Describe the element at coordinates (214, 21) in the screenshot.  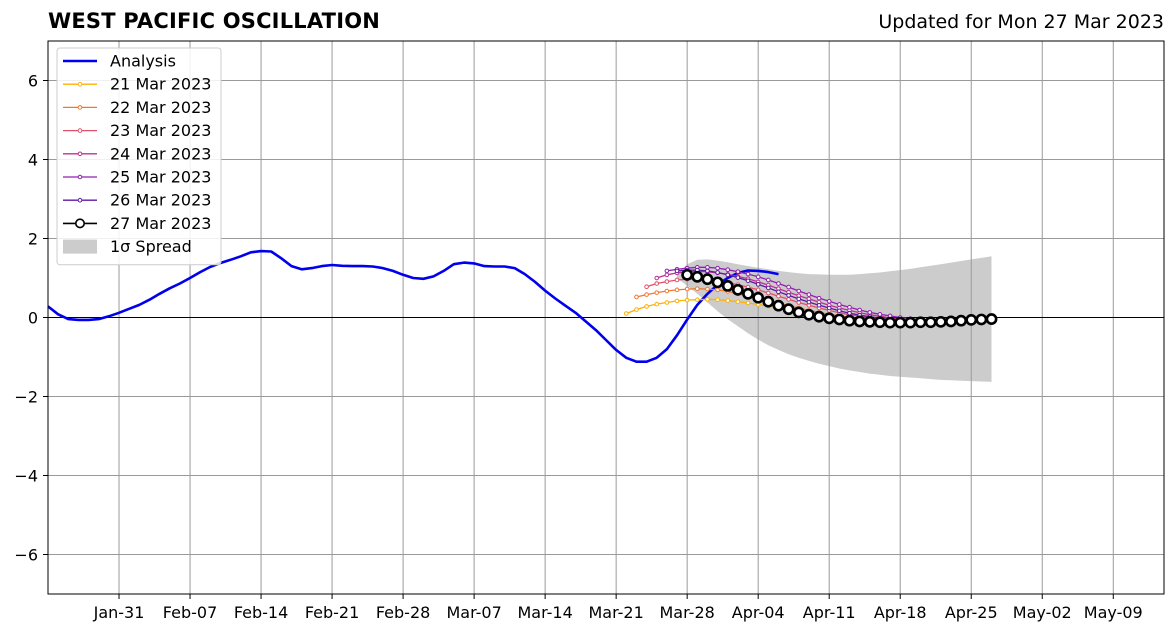
I see `page-title: WEST PACIFIC OSCILLATION` at that location.